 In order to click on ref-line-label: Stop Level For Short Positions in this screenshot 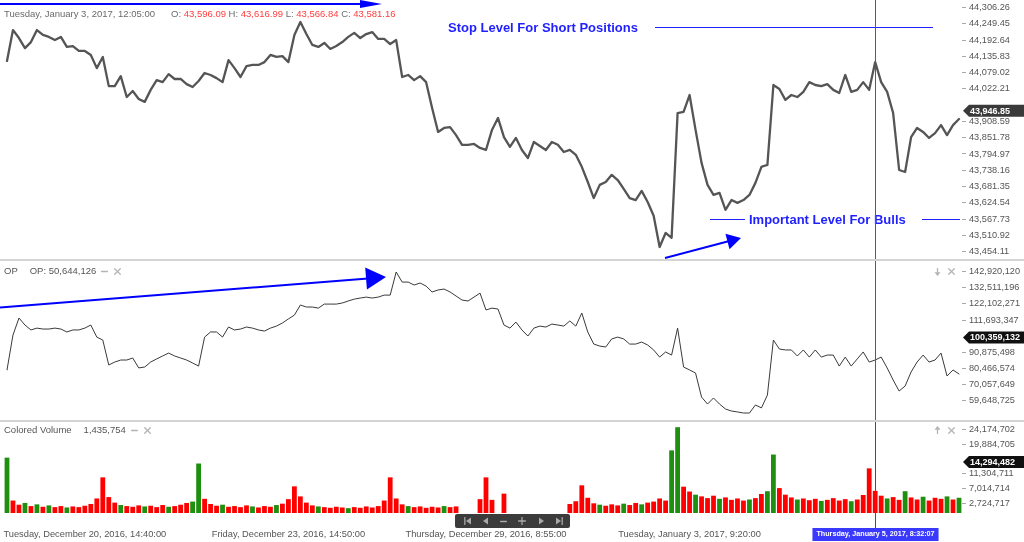, I will do `click(543, 27)`.